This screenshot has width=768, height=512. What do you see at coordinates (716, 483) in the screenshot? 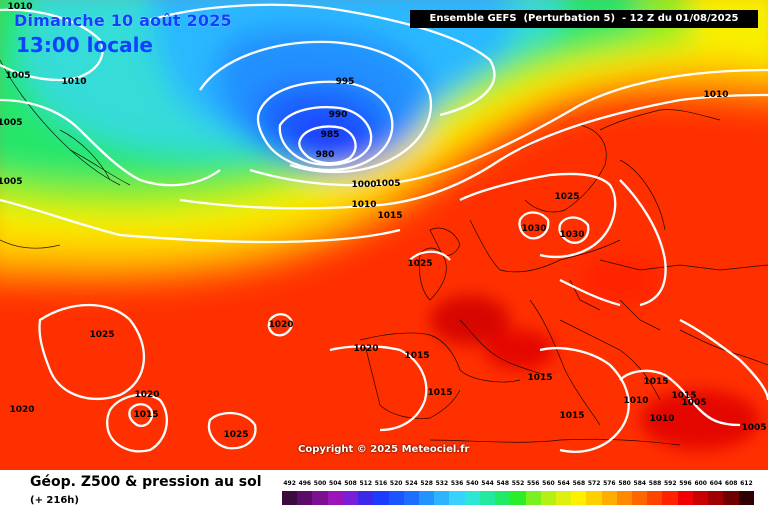
I see `legend-label: 604` at bounding box center [716, 483].